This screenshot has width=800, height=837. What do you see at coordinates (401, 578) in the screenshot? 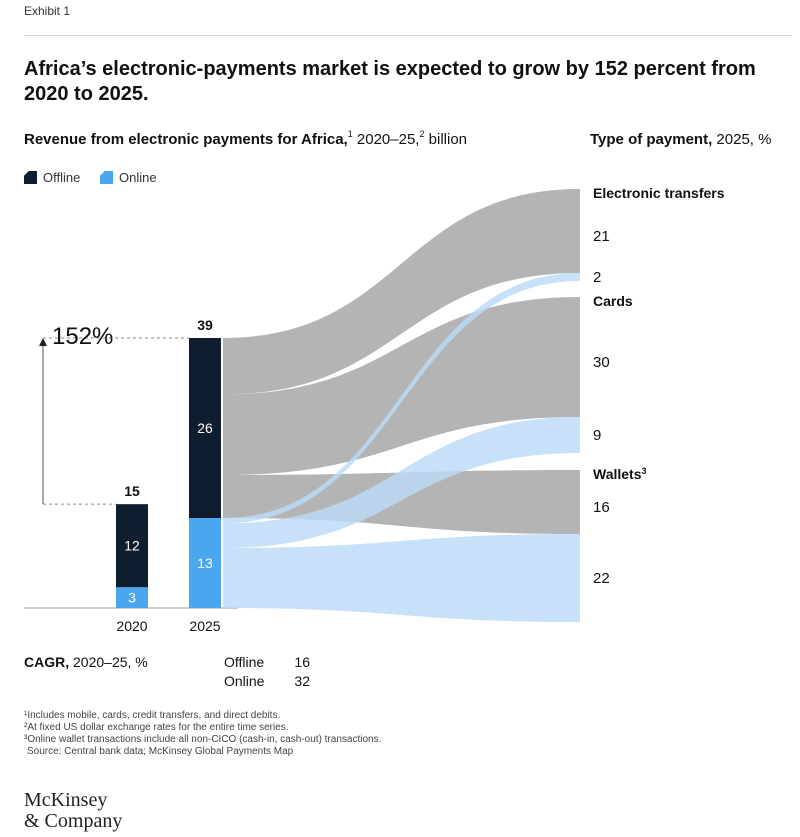
I see `flow-online-wallets` at bounding box center [401, 578].